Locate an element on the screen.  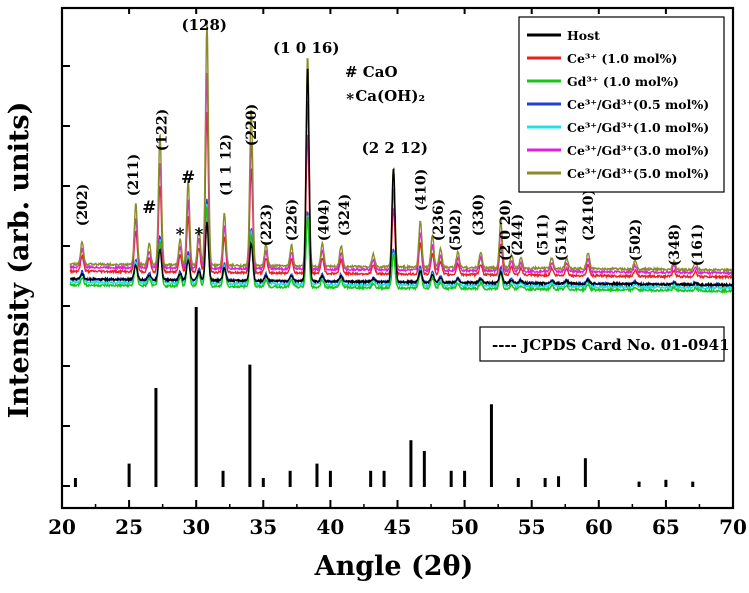
x-tick-label: 55 is located at coordinates (532, 527).